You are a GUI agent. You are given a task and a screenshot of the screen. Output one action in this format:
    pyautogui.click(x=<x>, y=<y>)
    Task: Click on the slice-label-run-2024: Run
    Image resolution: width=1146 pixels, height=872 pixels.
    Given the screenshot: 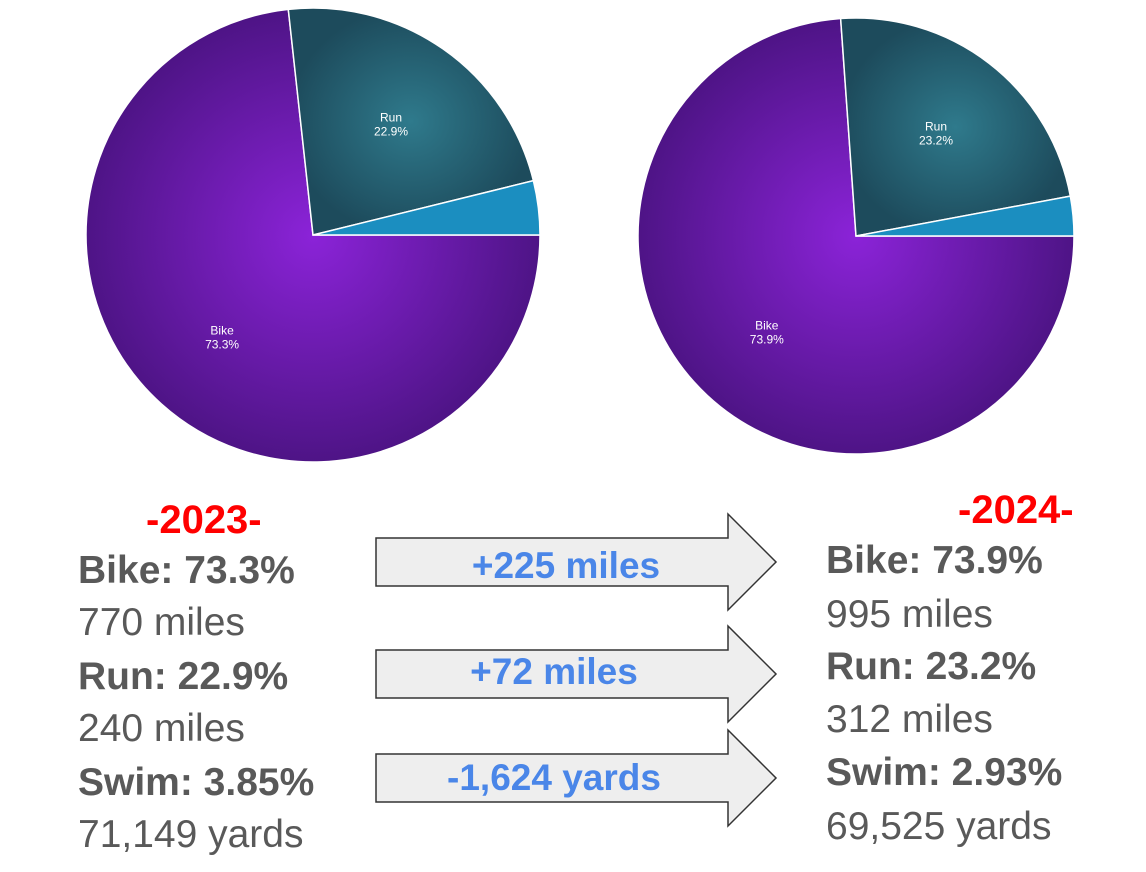 What is the action you would take?
    pyautogui.click(x=936, y=127)
    